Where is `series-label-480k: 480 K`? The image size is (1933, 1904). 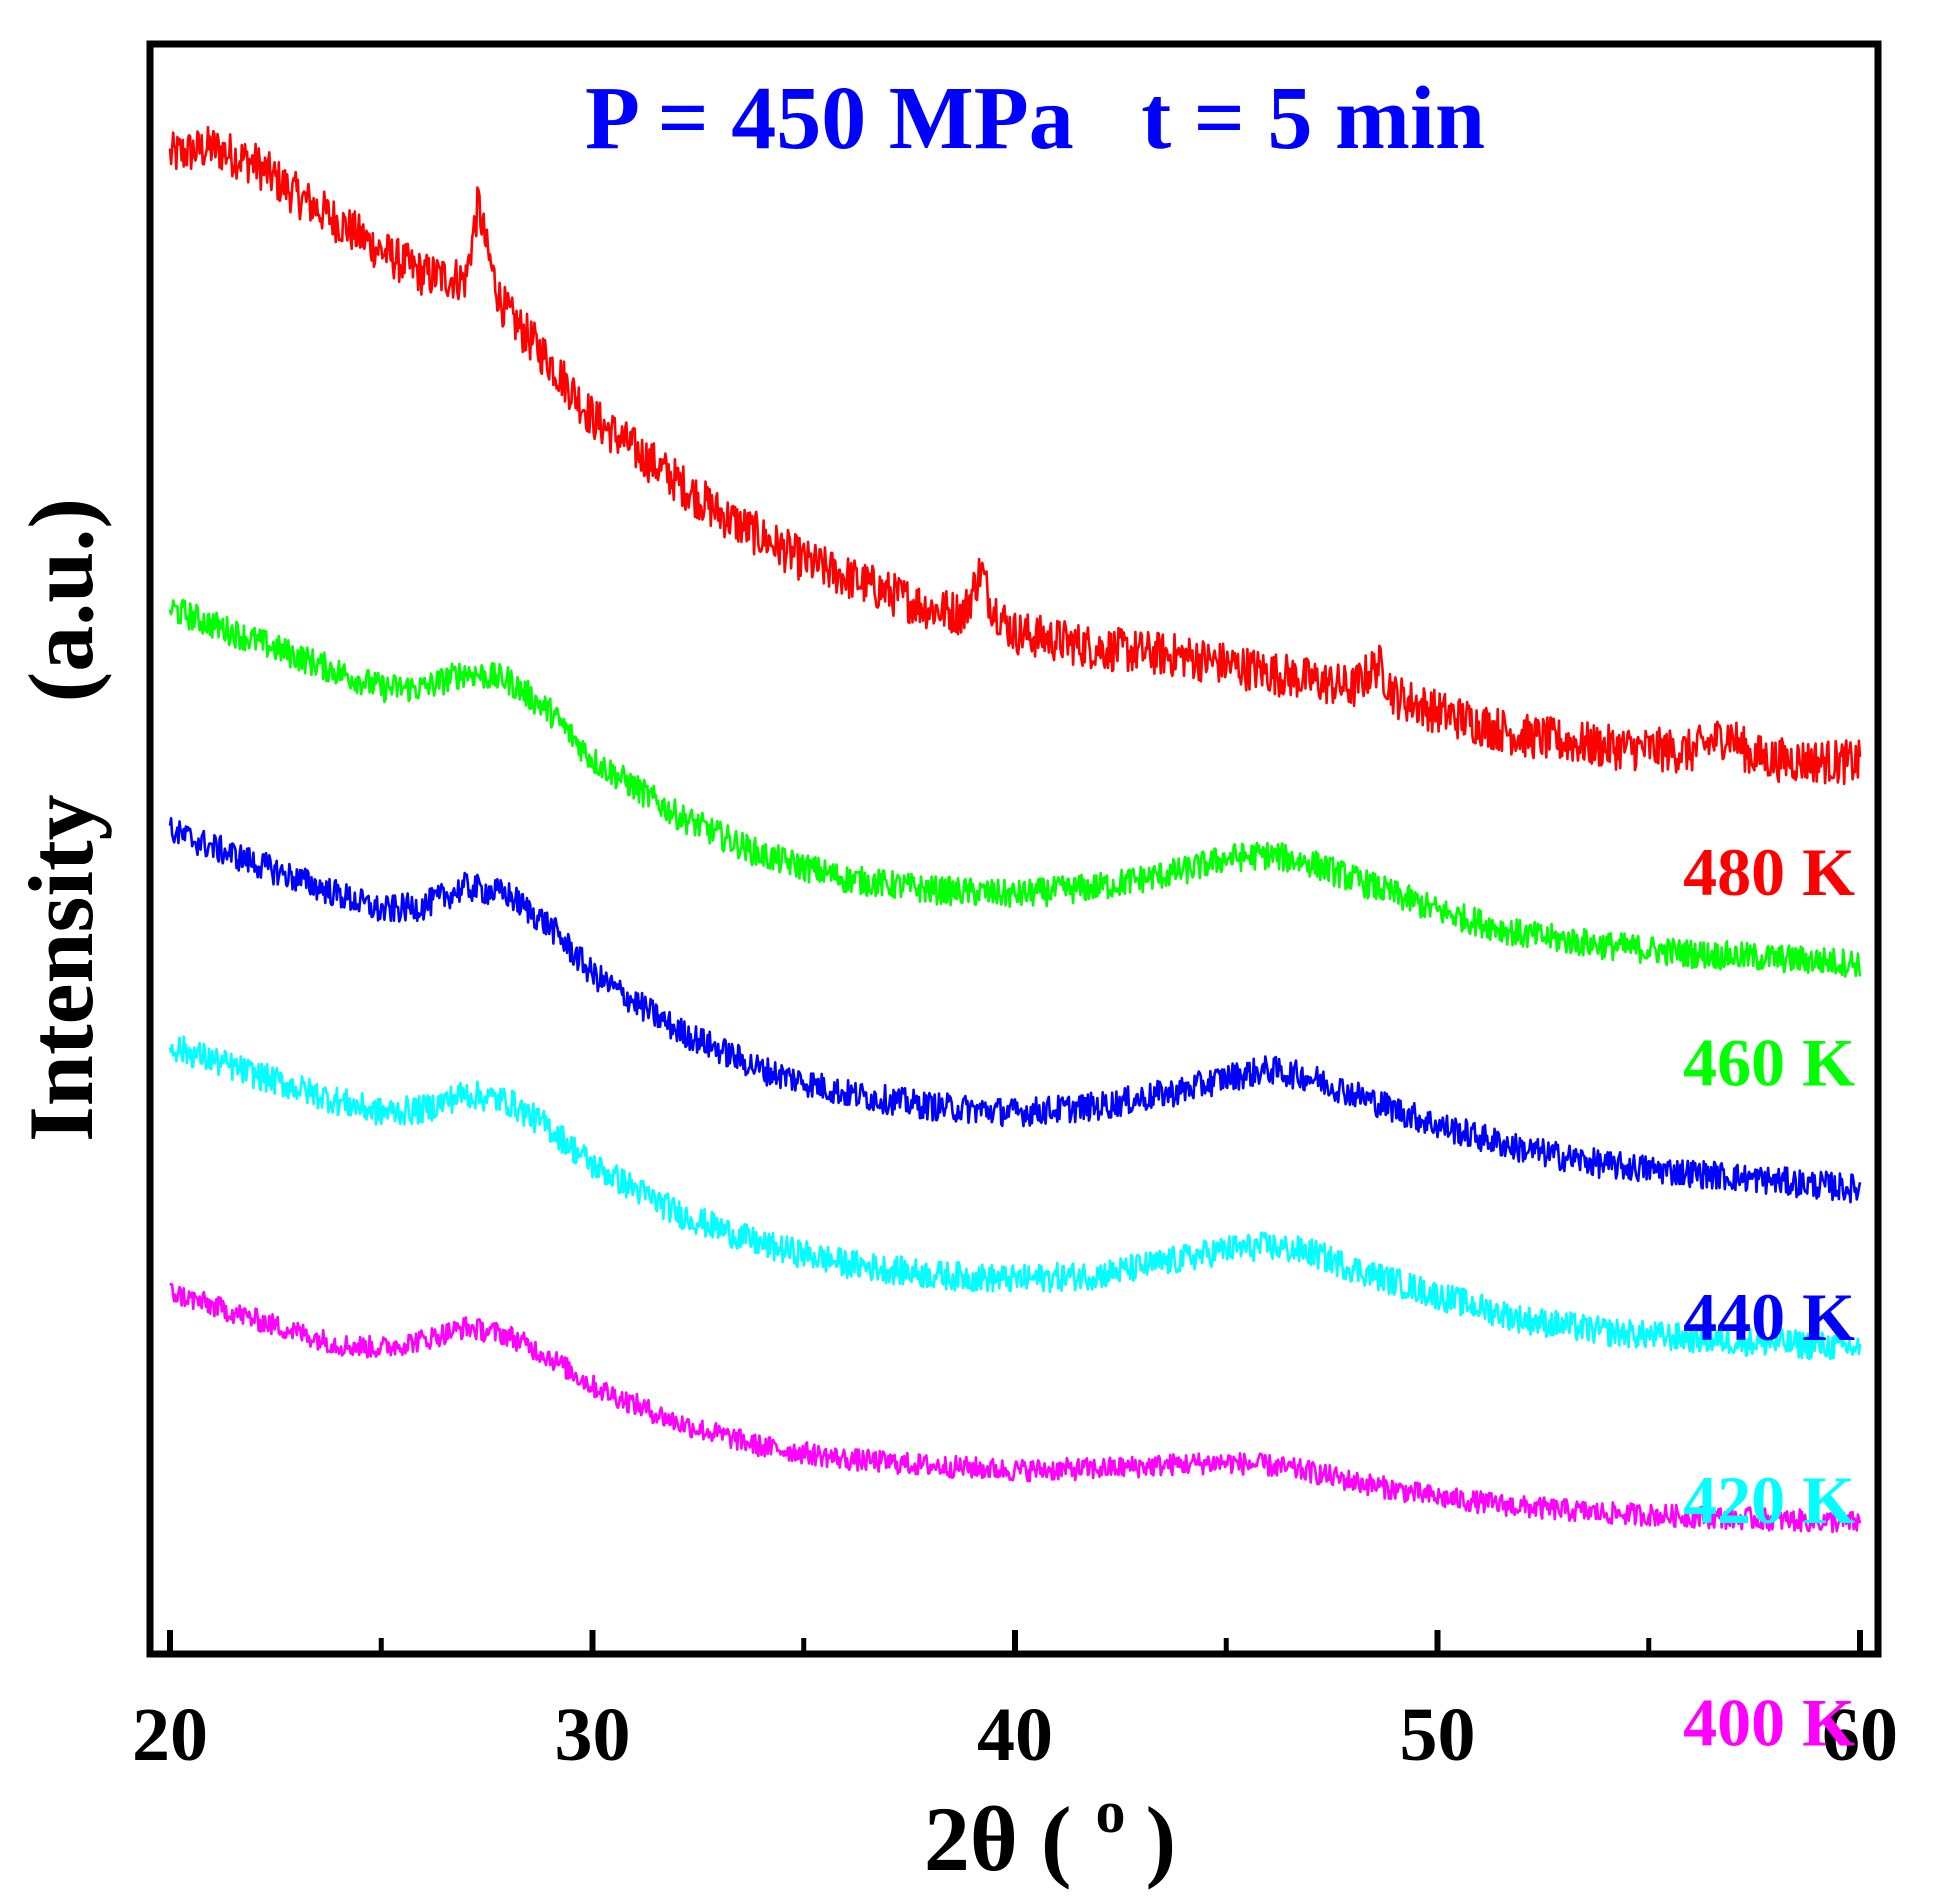
series-label-480k: 480 K is located at coordinates (1769, 872).